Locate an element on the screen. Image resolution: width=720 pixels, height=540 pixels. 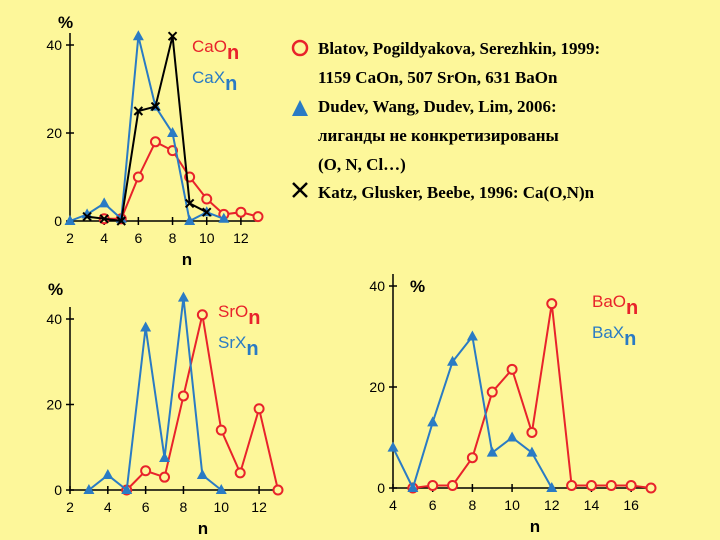
legend-line-5: (O, N, Cl…) is located at coordinates (362, 164).